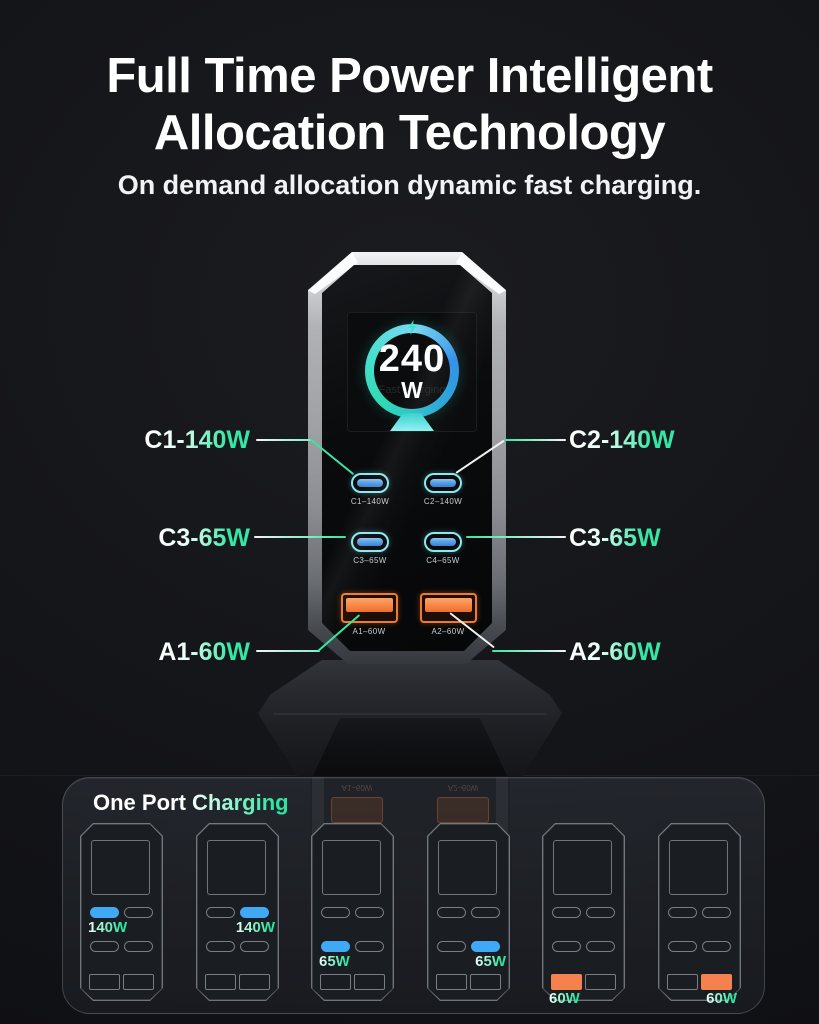 The image size is (819, 1024). I want to click on panel-title-green: Charging, so click(240, 802).